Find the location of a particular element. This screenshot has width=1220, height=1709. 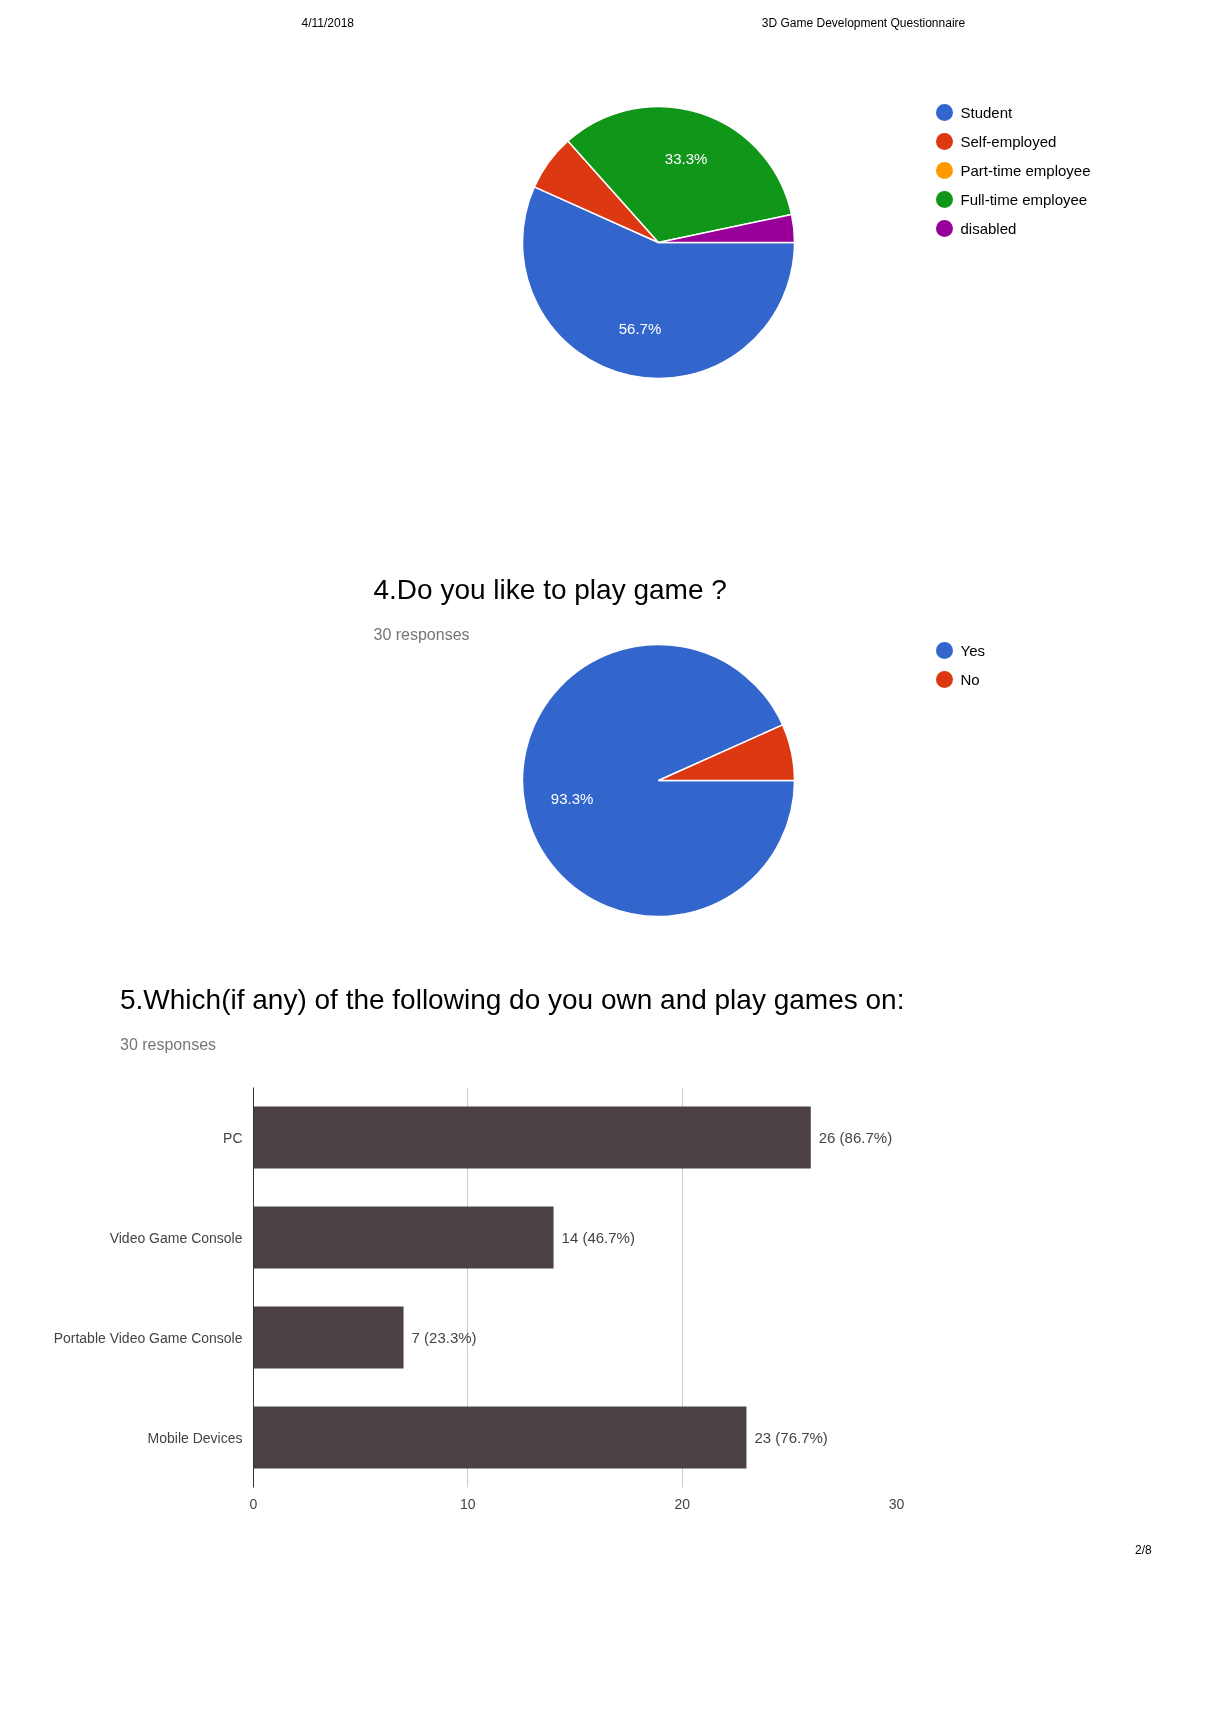

data-label: 23 (76.7%) is located at coordinates (791, 1437).